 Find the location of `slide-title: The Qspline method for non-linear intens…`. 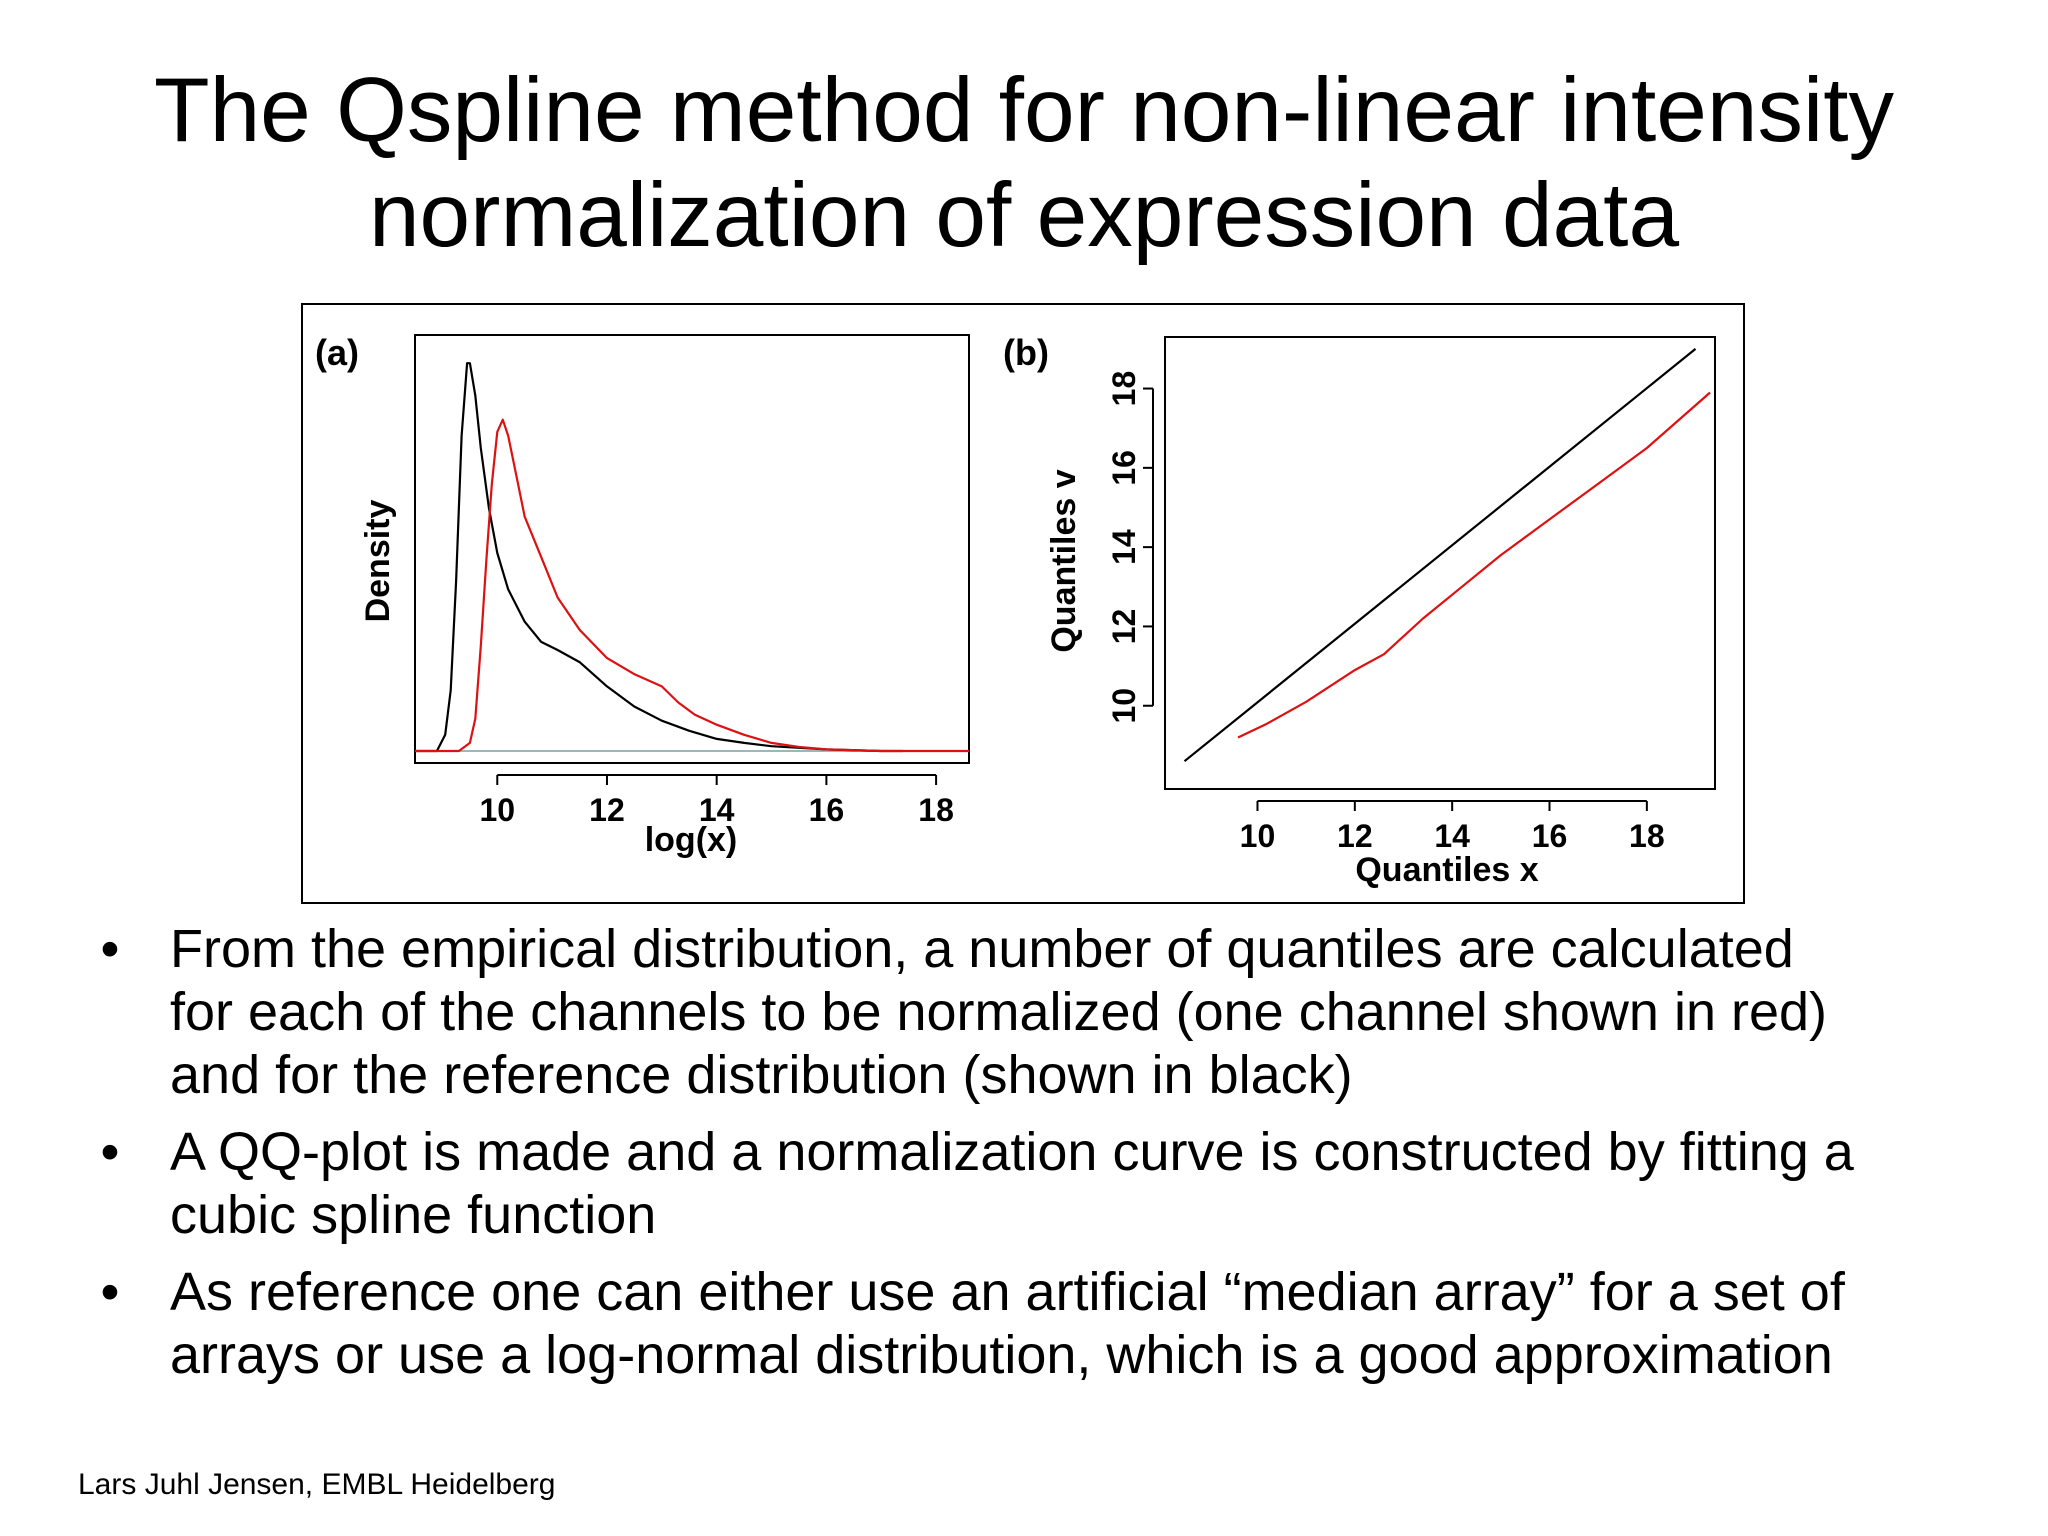

slide-title: The Qspline method for non-linear intens… is located at coordinates (1024, 163).